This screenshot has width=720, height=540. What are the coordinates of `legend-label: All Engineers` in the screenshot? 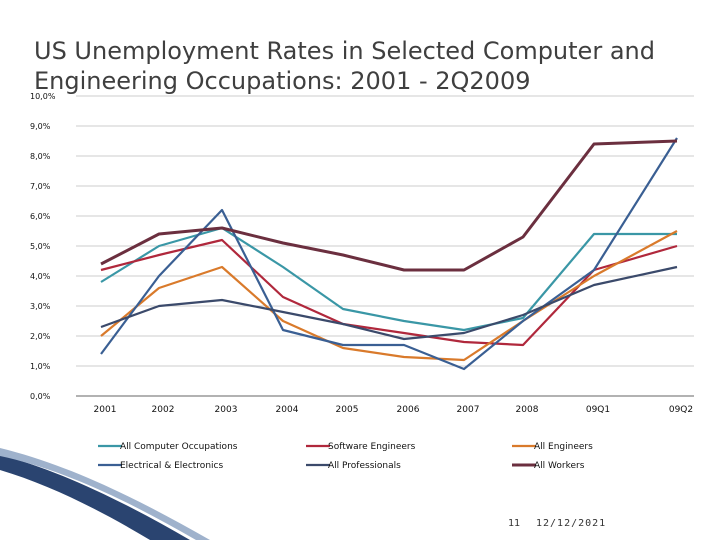 It's located at (563, 447).